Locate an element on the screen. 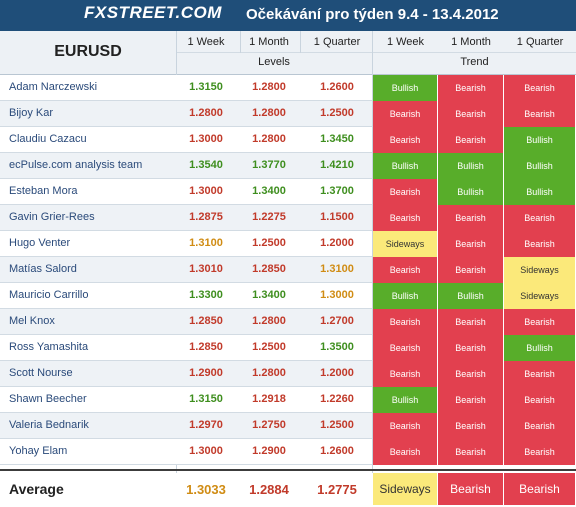  fxstreet-logo: FXSTREET.COM is located at coordinates (153, 12).